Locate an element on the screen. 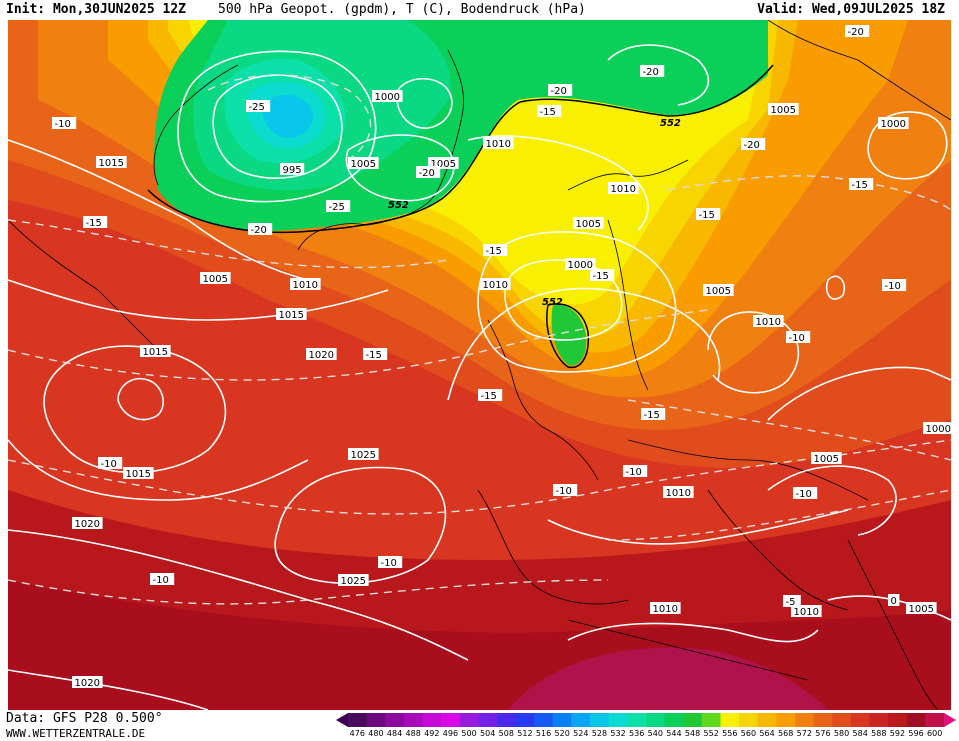 This screenshot has width=959, height=741. temperature-label: 0 is located at coordinates (894, 601).